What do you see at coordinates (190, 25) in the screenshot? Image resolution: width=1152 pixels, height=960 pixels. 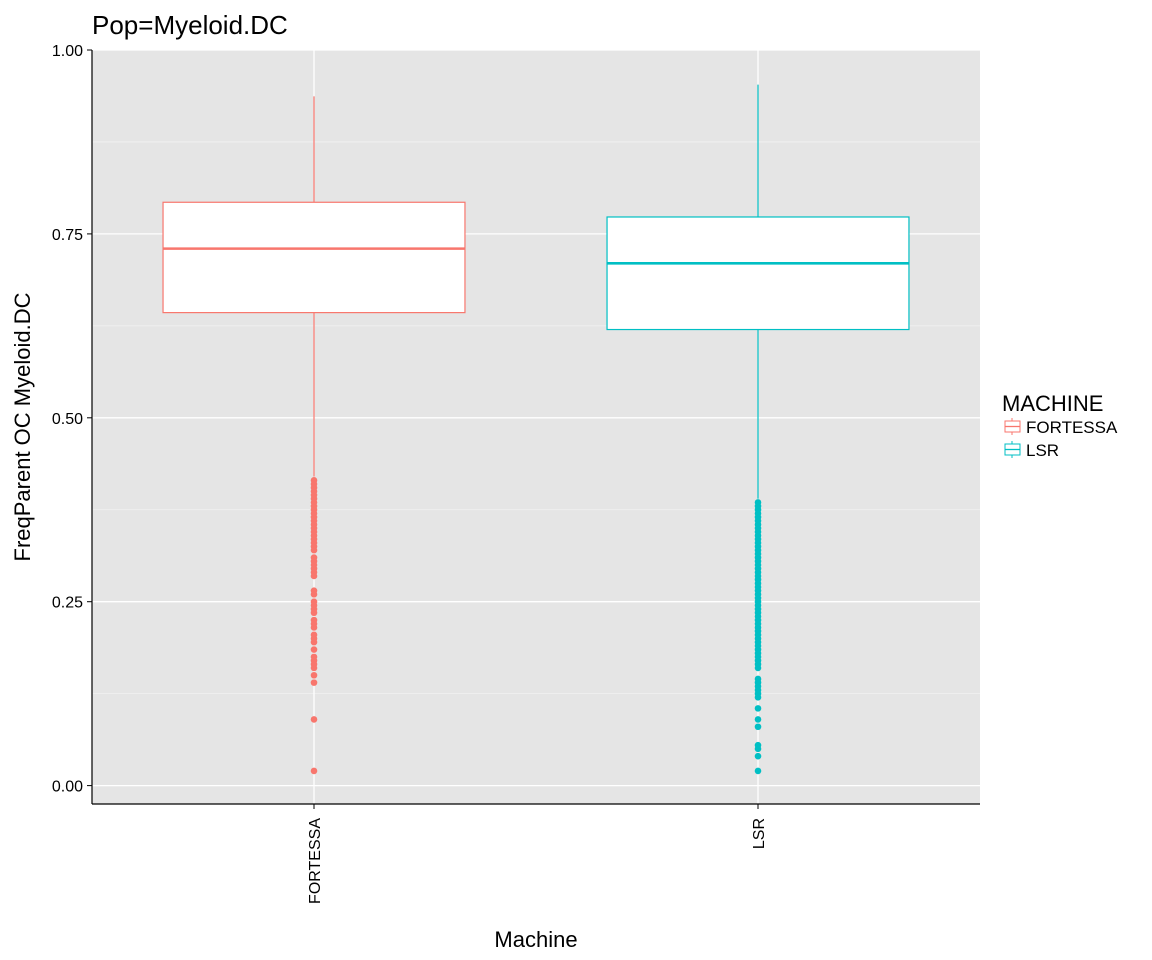 I see `chart-title: Pop=Myeloid.DC` at bounding box center [190, 25].